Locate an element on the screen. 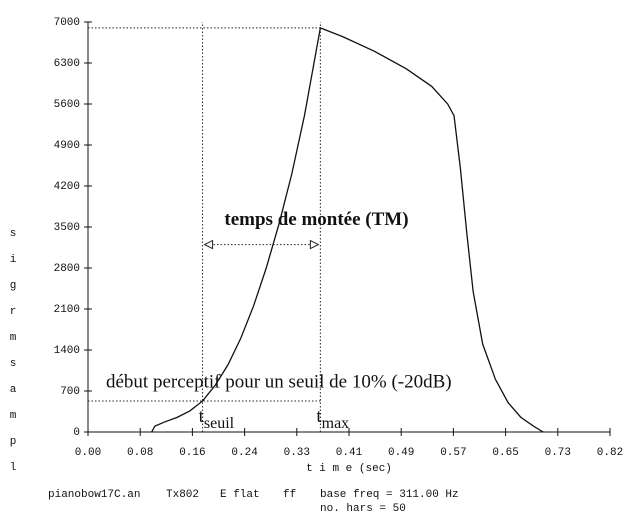 The height and width of the screenshot is (528, 633). y-tick-label: 4900 is located at coordinates (67, 146).